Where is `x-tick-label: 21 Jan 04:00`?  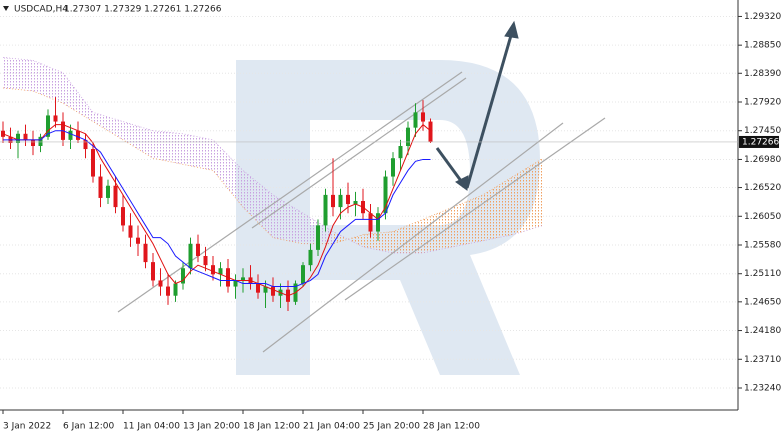 x-tick-label: 21 Jan 04:00 is located at coordinates (331, 427).